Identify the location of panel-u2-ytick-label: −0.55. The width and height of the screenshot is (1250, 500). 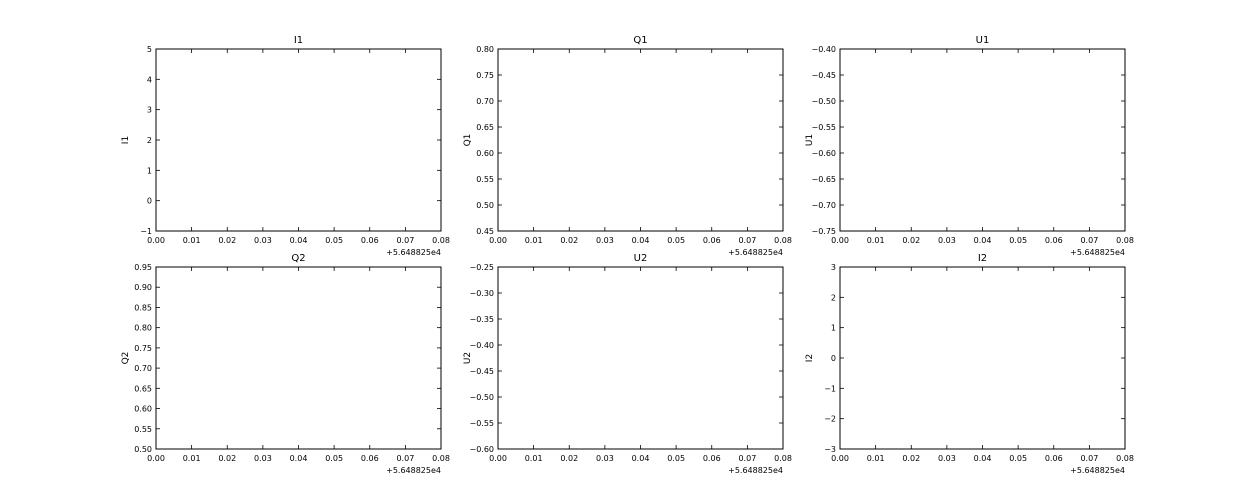
(481, 423).